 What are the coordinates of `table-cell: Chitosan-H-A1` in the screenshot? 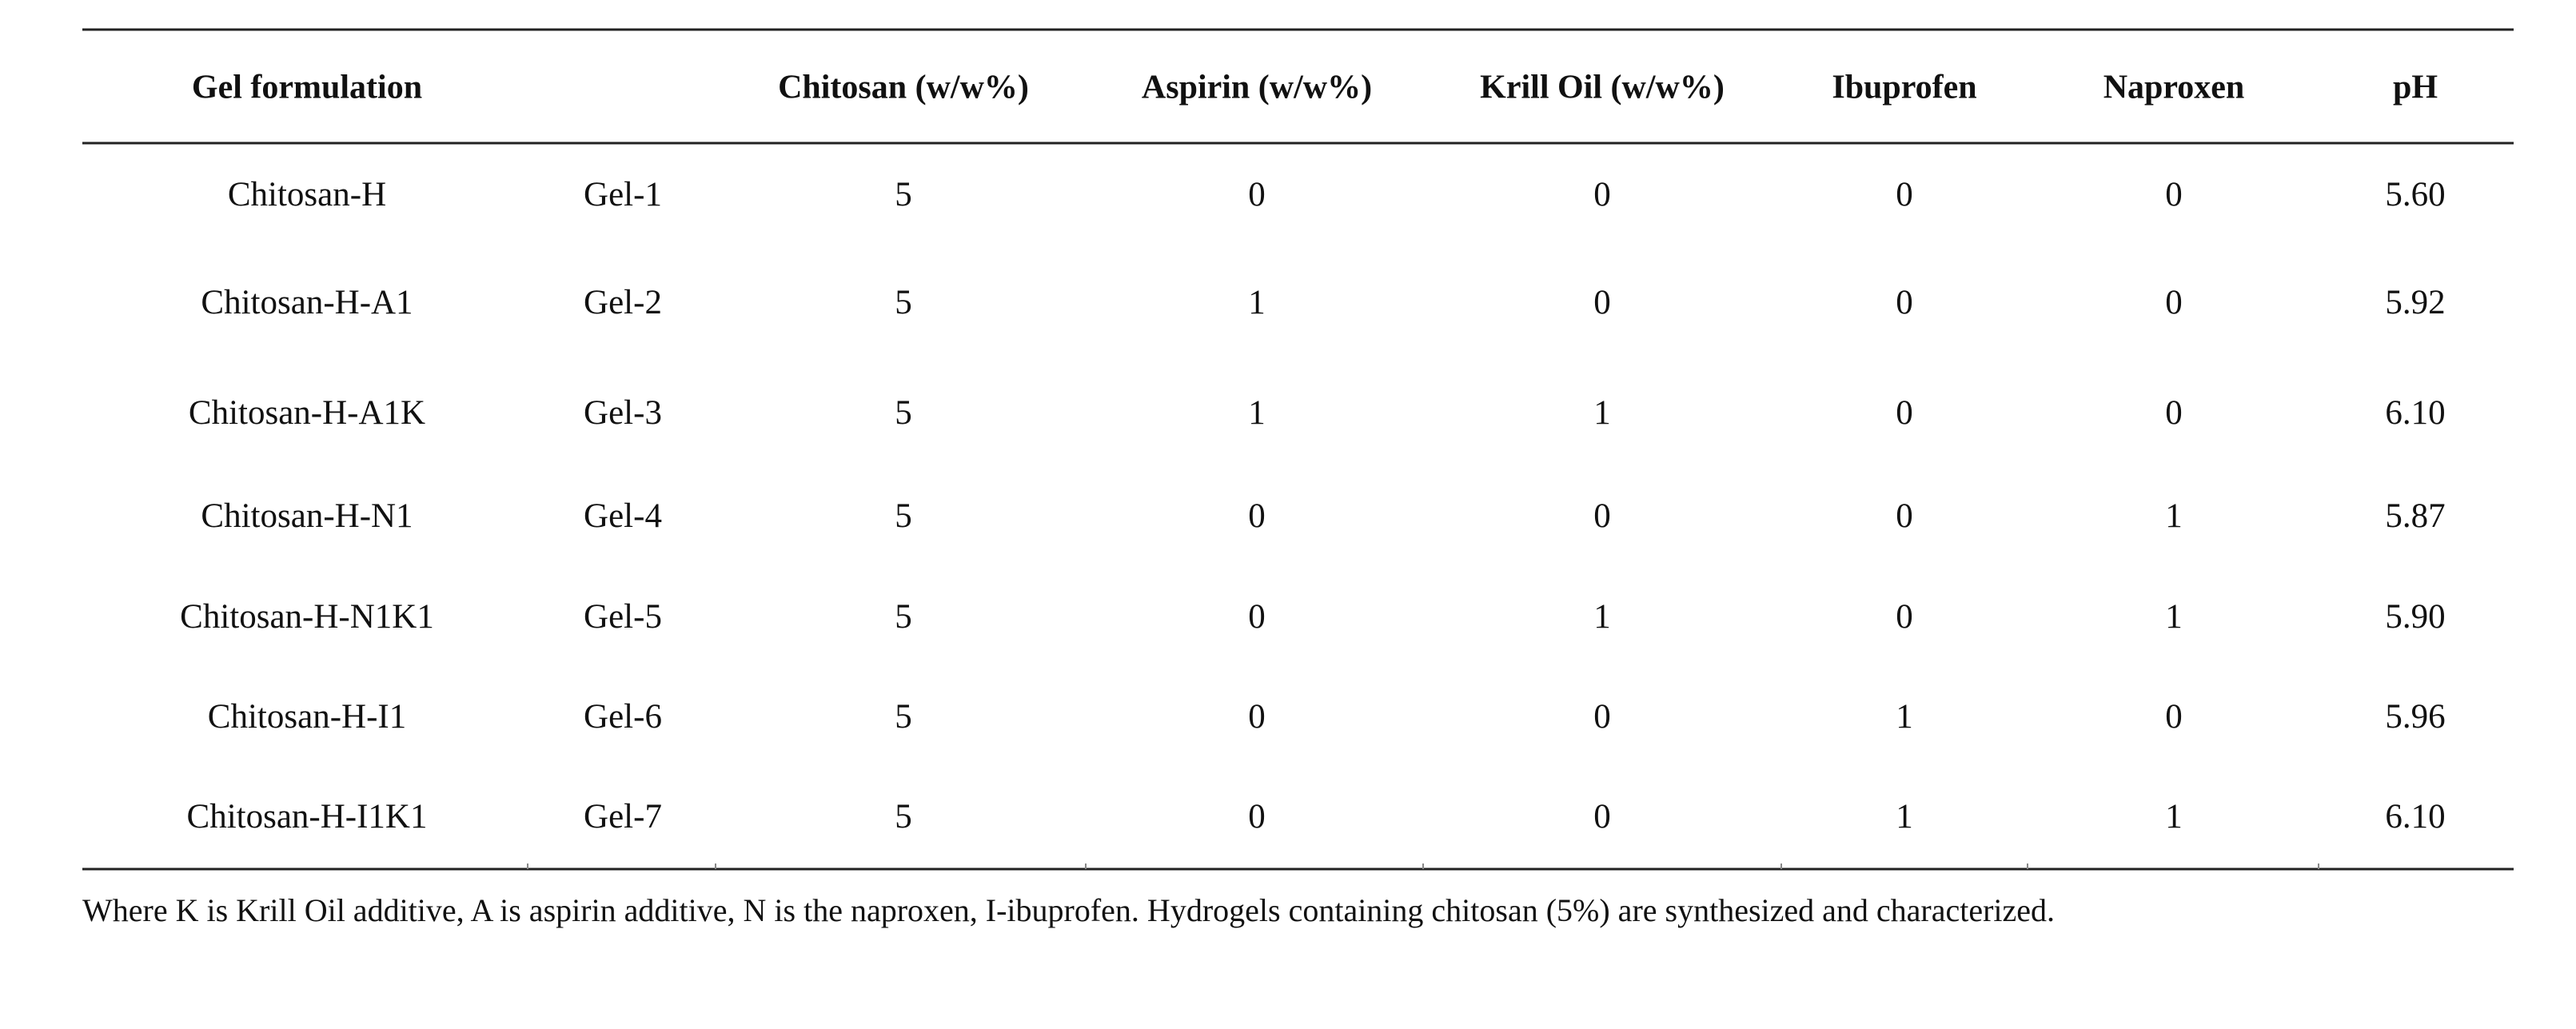 It's located at (307, 302).